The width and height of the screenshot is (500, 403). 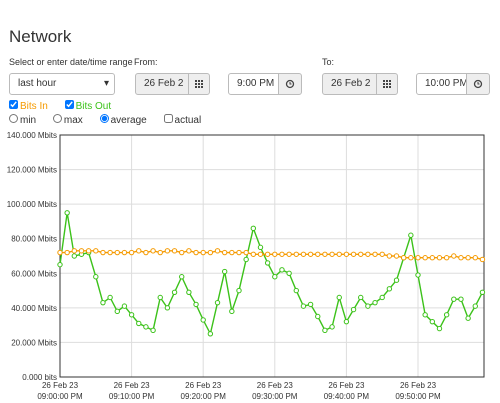 I want to click on bits-out-toggle: Bits Out, so click(x=88, y=106).